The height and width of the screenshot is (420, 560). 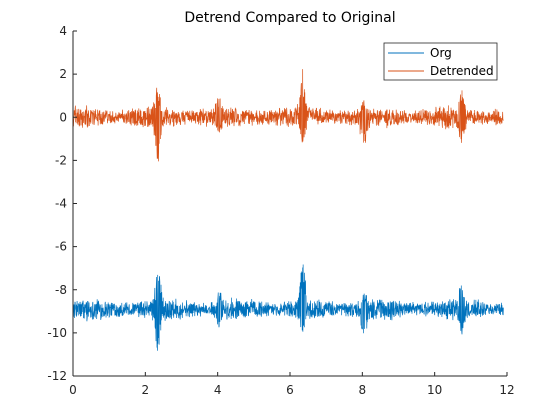 I want to click on legend: Org Detrended, so click(x=440, y=61).